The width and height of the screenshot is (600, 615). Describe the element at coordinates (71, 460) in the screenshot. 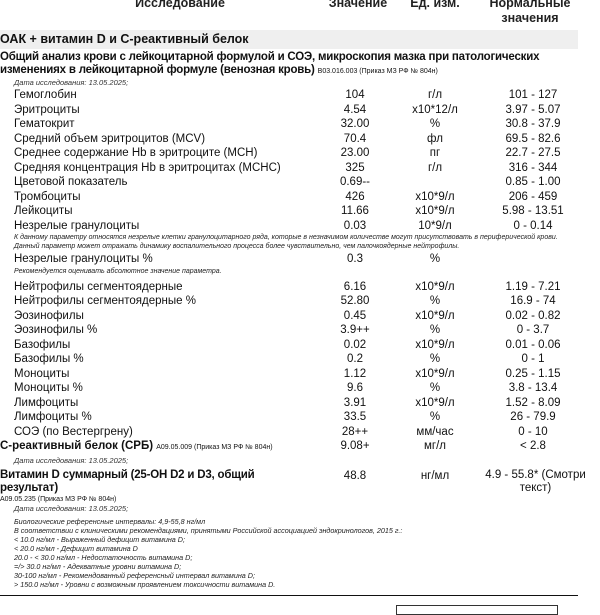

I see `crp-date: Дата исследования: 13.05.2025;` at that location.